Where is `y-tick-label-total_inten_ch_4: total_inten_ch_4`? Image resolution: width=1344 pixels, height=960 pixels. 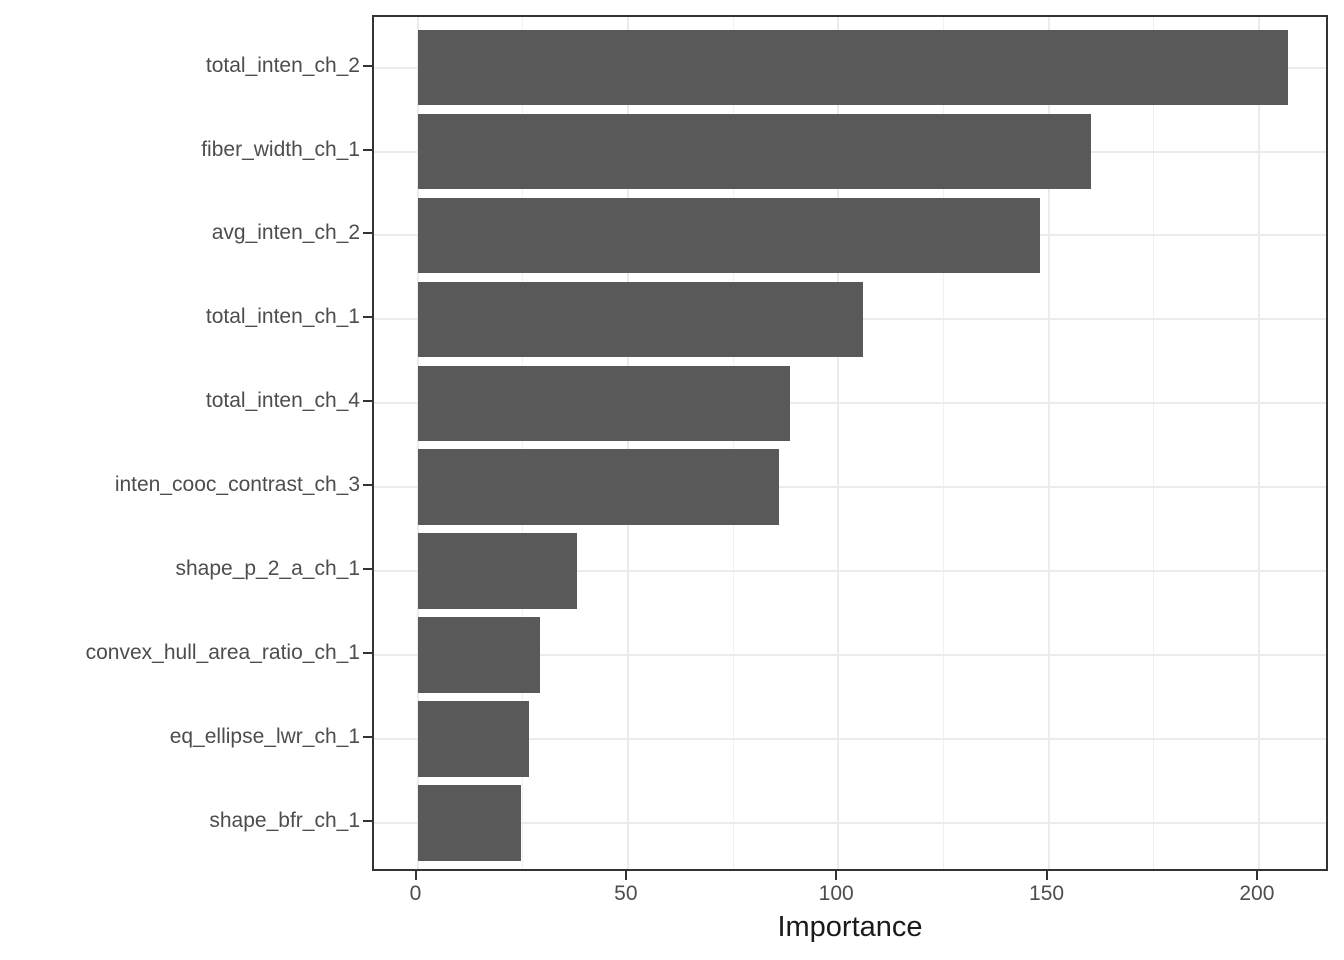 y-tick-label-total_inten_ch_4: total_inten_ch_4 is located at coordinates (282, 401).